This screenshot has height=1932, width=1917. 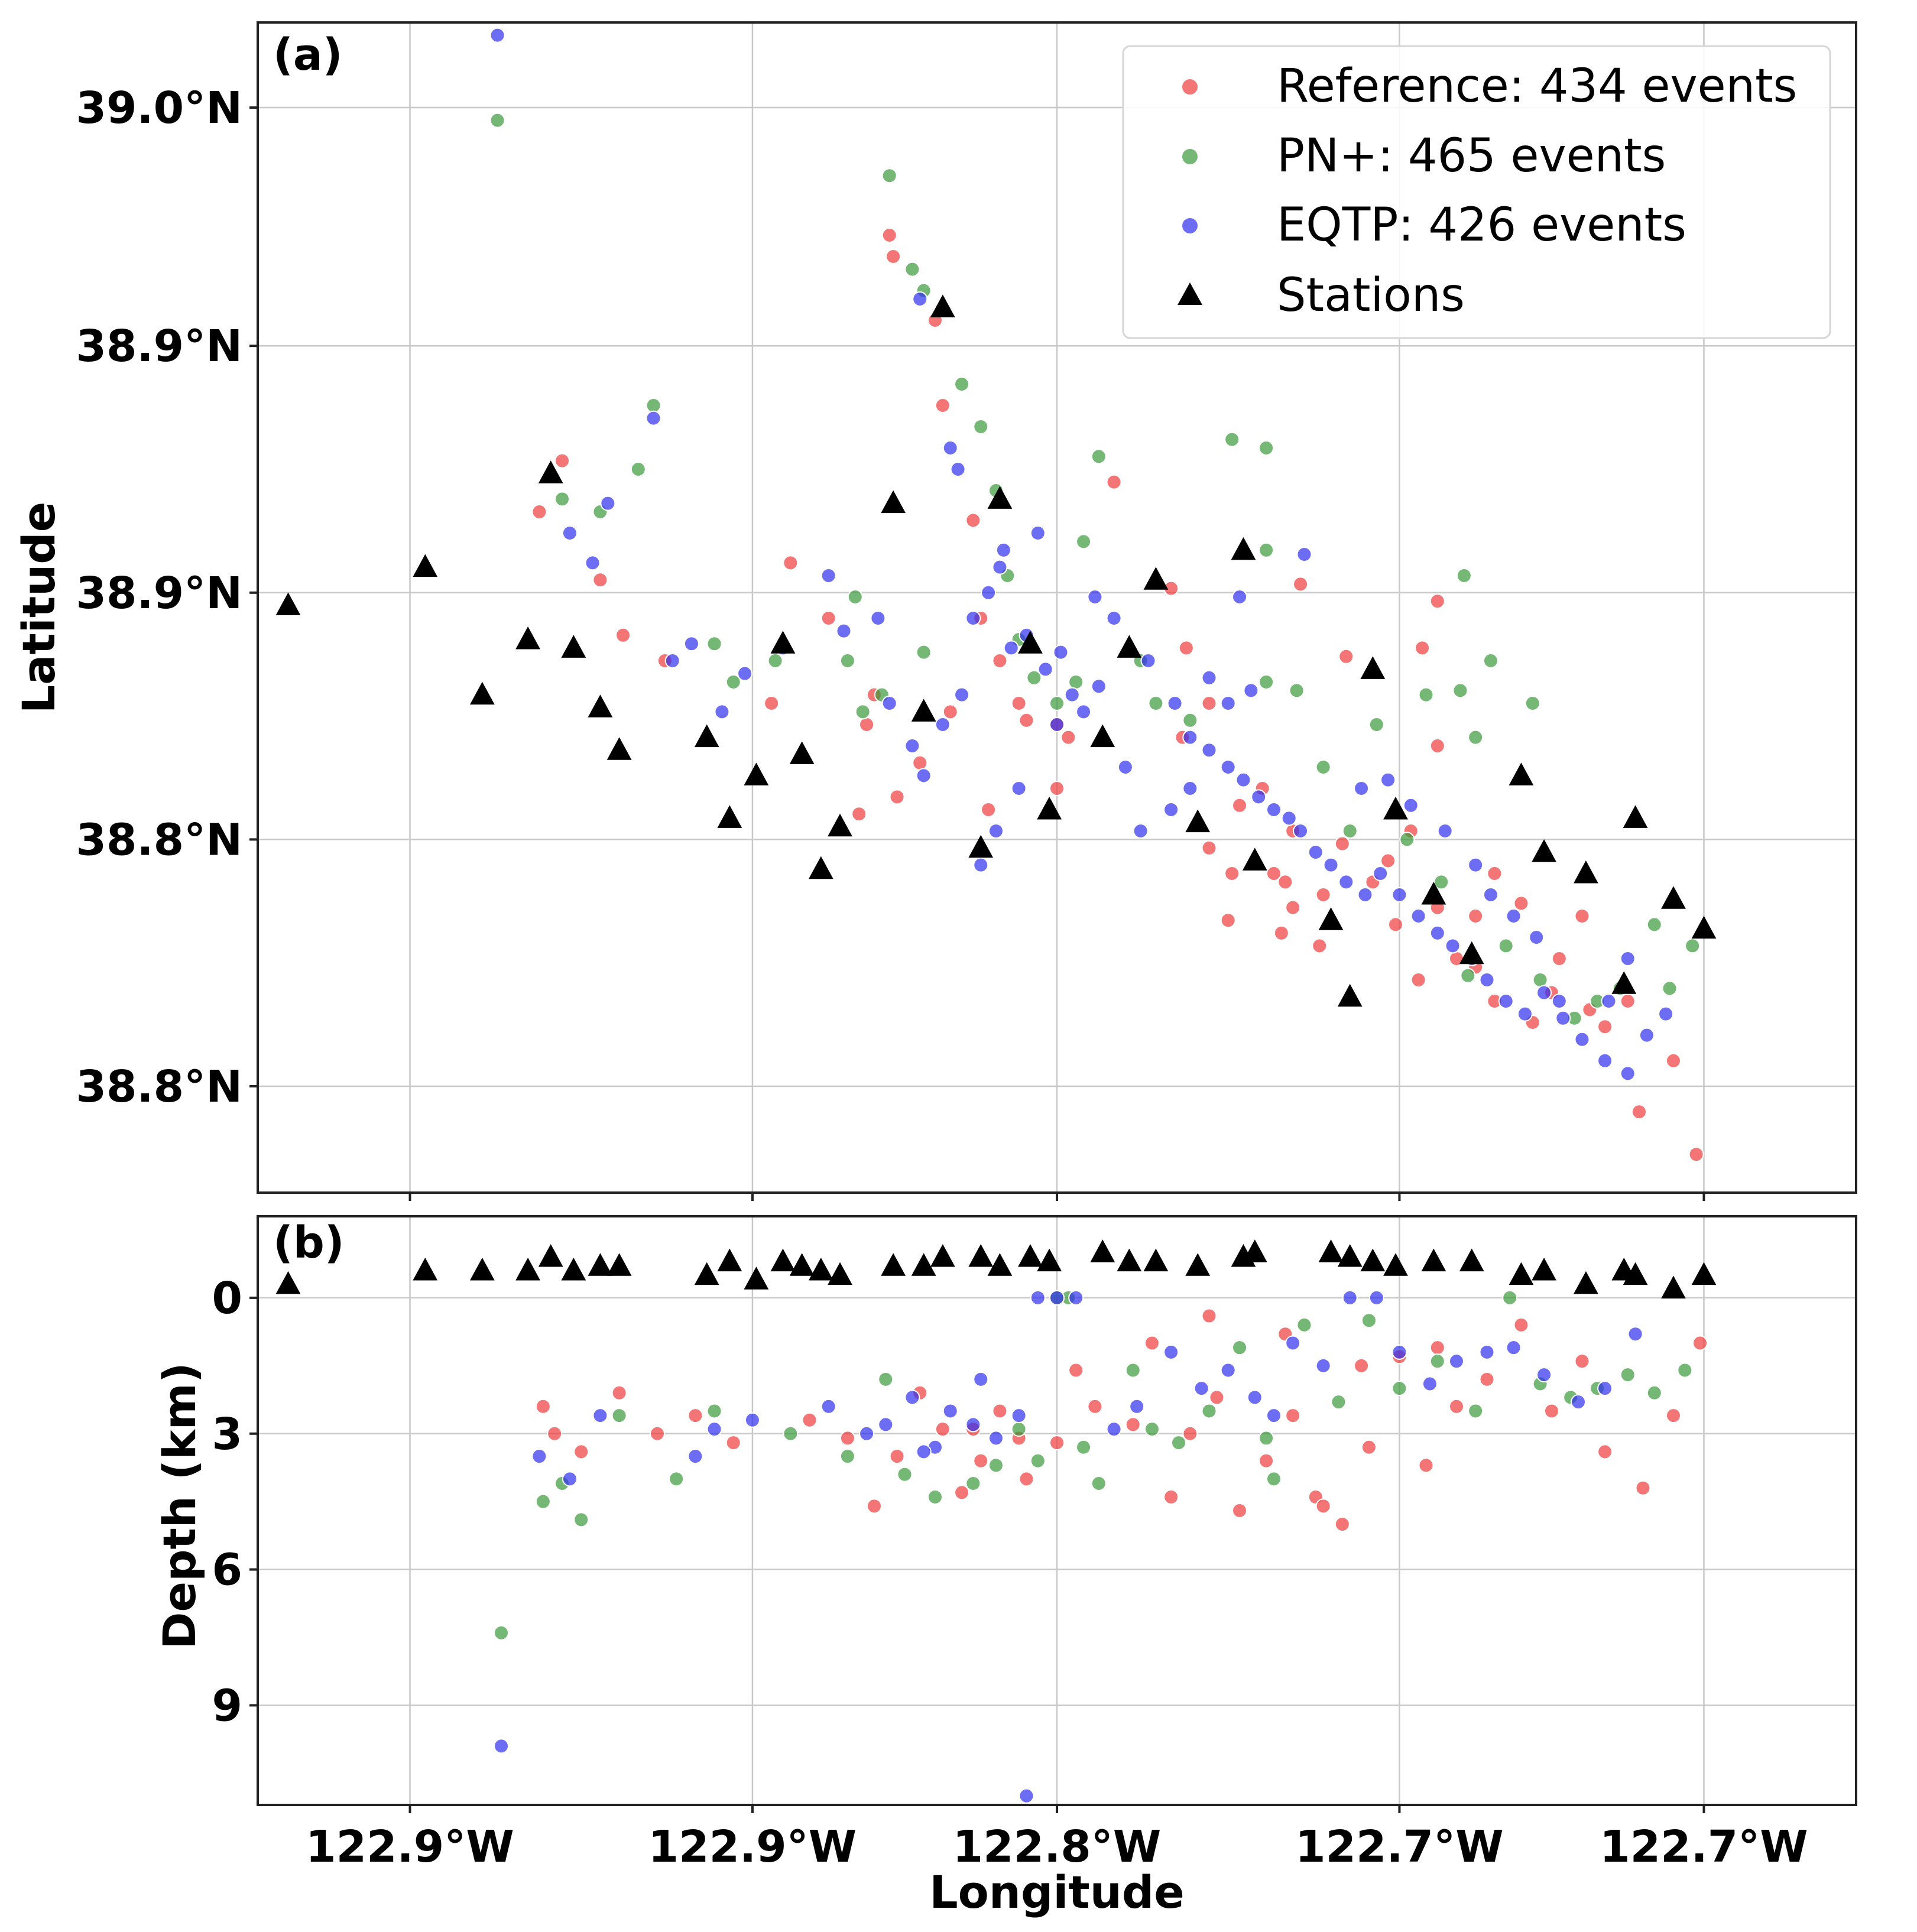 What do you see at coordinates (1190, 156) in the screenshot?
I see `legend-marker-pn` at bounding box center [1190, 156].